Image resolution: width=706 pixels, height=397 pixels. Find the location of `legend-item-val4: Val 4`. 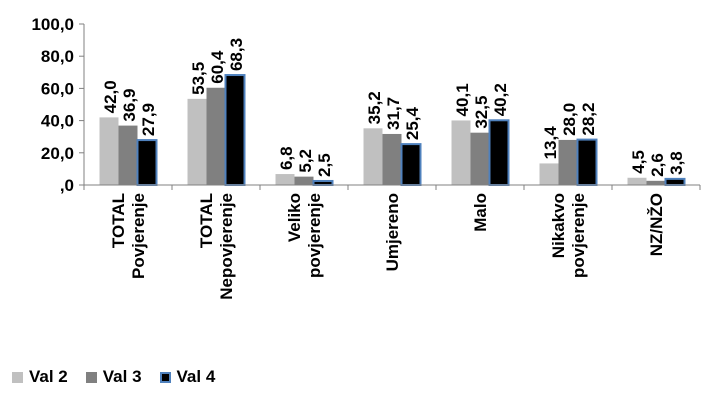

legend-item-val4: Val 4 is located at coordinates (187, 377).